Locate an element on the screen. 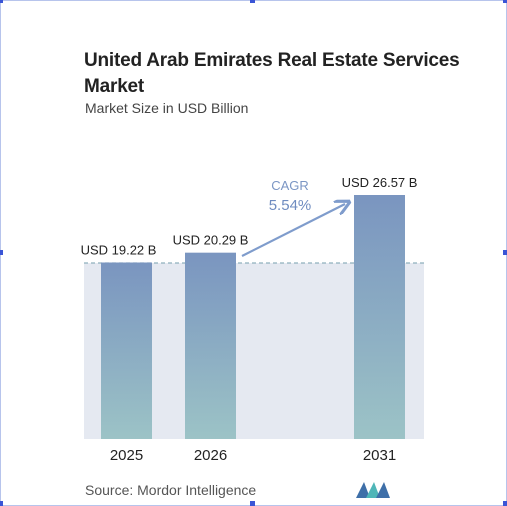 The image size is (507, 506). mordor-logo is located at coordinates (373, 490).